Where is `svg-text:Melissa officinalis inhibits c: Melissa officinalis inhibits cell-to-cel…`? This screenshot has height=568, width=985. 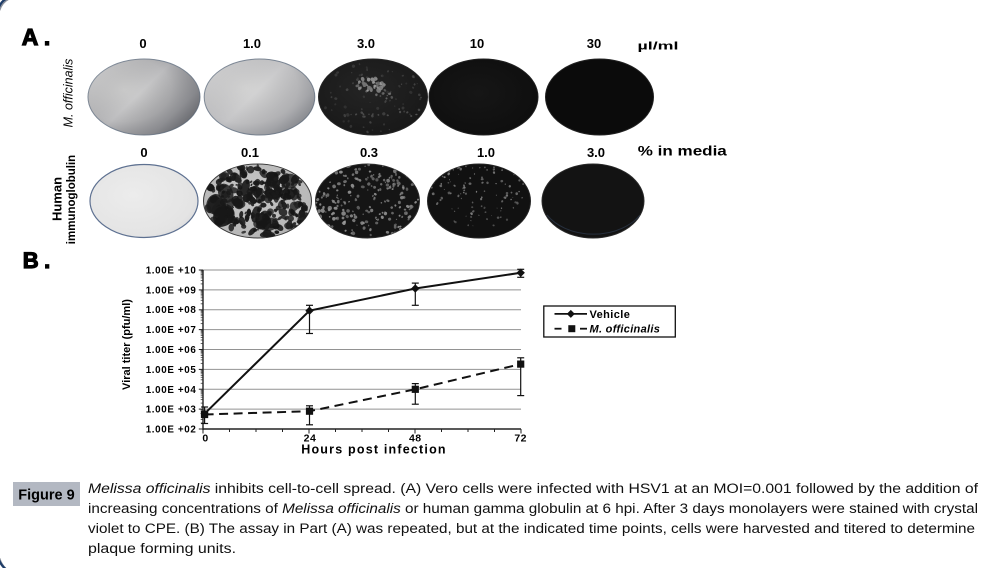
svg-text:Melissa officinalis inhibits c: Melissa officinalis inhibits cell-to-cel… is located at coordinates (533, 488).